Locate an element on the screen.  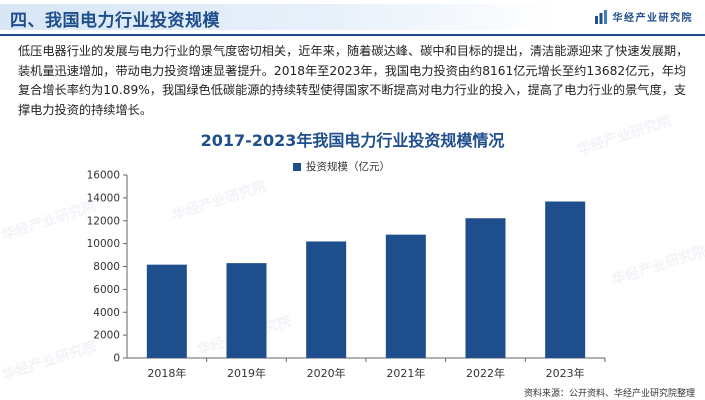
header-divider is located at coordinates (352, 35).